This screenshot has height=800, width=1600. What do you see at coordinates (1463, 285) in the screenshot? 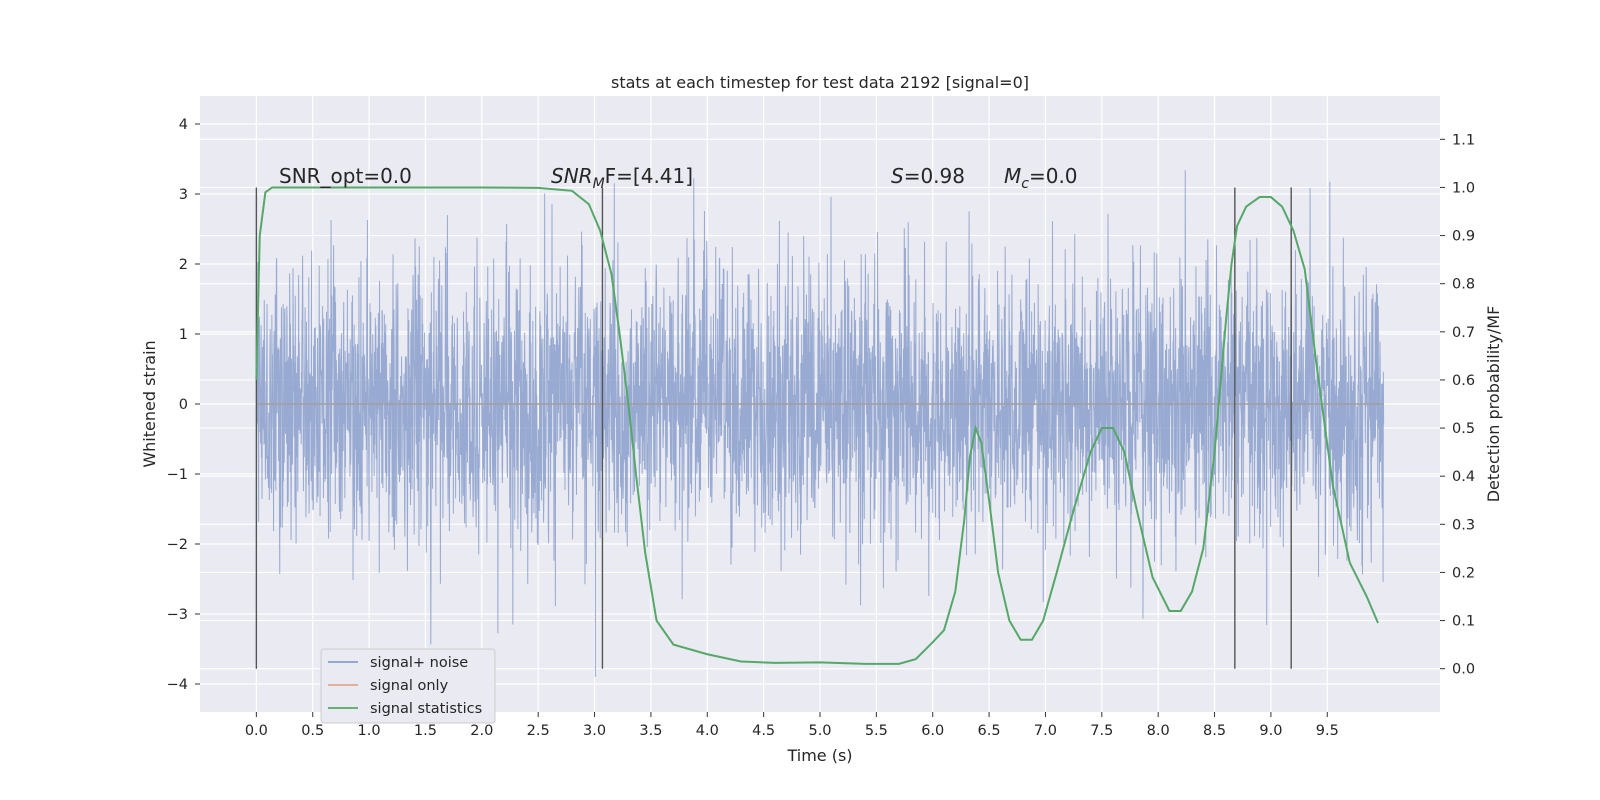
I see `y2-tick-label: 0.8` at bounding box center [1463, 285].